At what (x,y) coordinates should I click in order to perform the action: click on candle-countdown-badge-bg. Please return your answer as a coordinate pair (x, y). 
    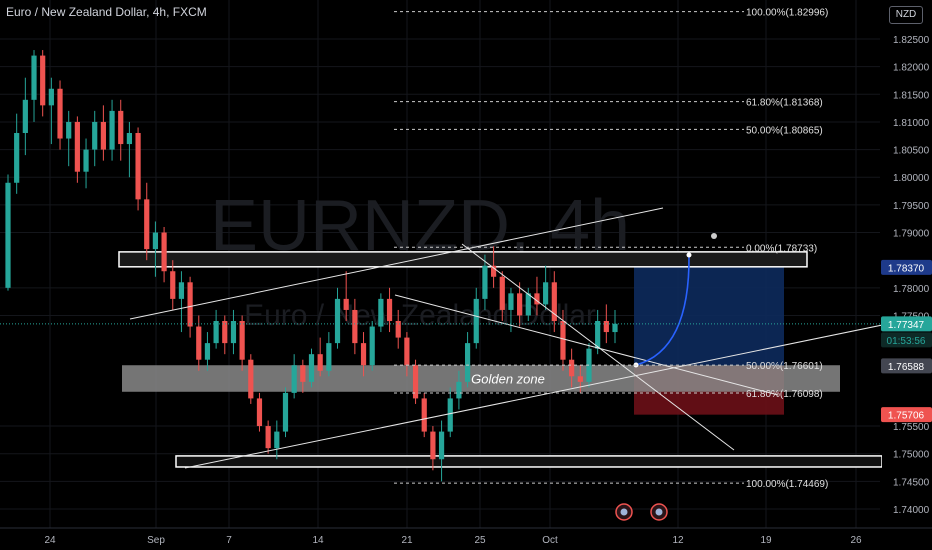
    Looking at the image, I should click on (906, 340).